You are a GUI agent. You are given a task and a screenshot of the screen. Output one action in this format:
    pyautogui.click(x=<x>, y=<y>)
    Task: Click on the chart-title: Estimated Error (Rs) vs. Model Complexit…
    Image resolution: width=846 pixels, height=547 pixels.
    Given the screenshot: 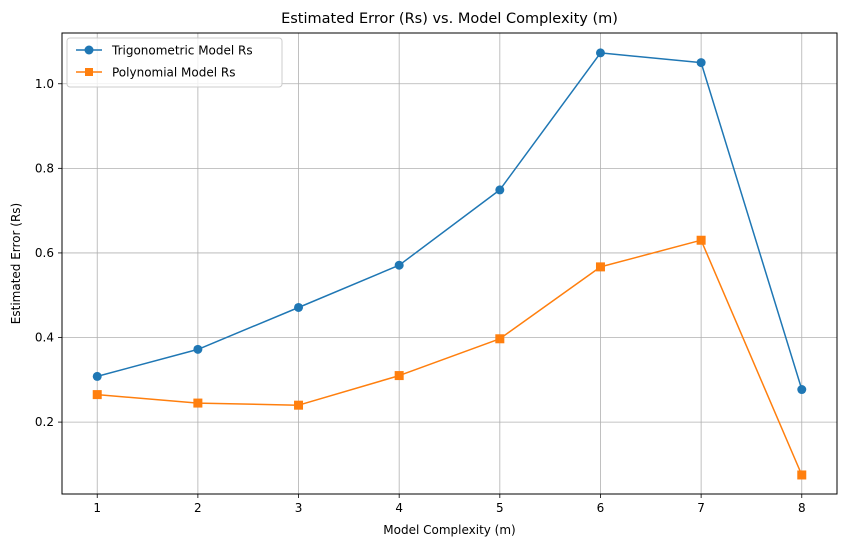 What is the action you would take?
    pyautogui.click(x=449, y=19)
    